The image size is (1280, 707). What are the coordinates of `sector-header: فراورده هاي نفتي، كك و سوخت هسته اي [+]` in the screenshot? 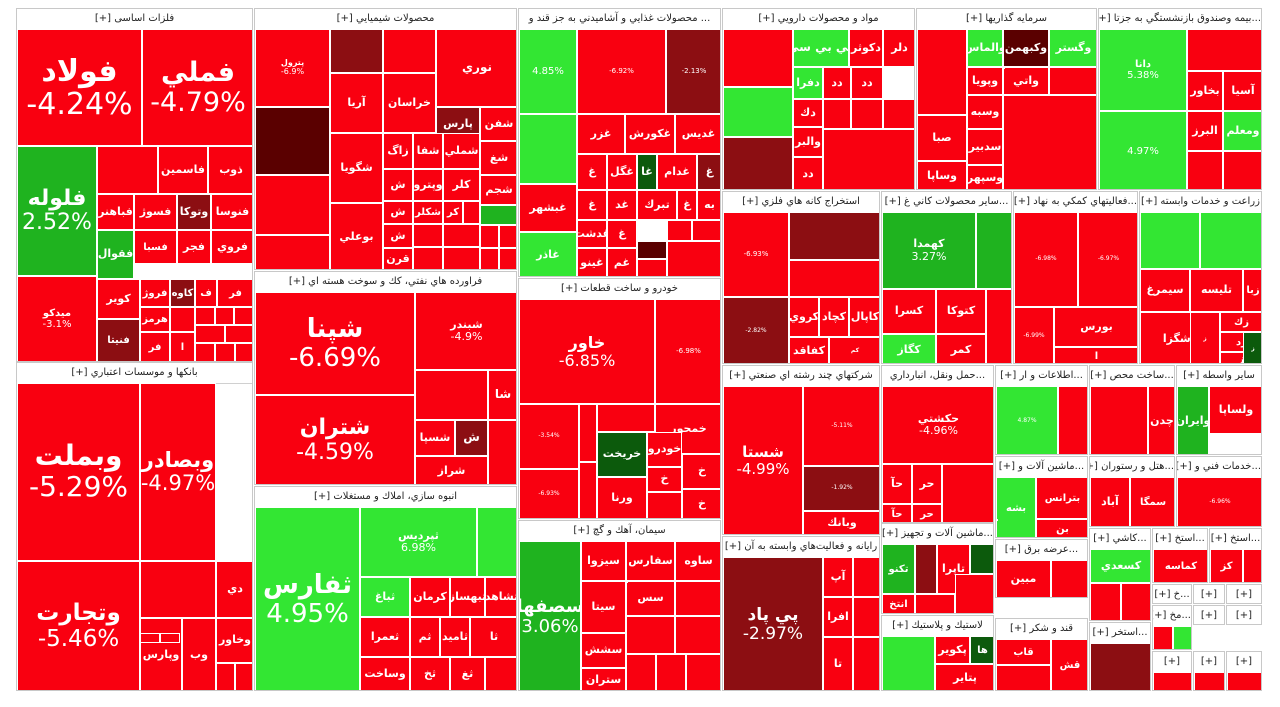 It's located at (385, 282).